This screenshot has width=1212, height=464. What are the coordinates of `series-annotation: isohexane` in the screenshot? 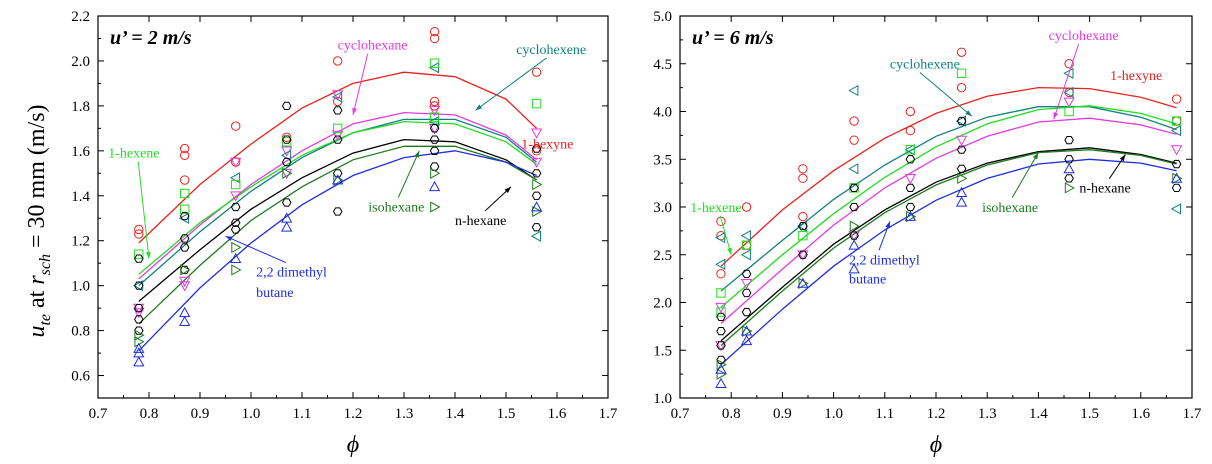 It's located at (1010, 208).